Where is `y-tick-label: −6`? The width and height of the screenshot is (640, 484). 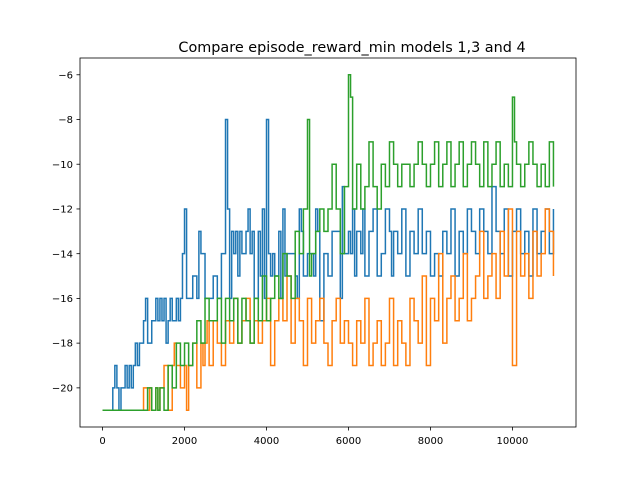
y-tick-label: −6 is located at coordinates (65, 75).